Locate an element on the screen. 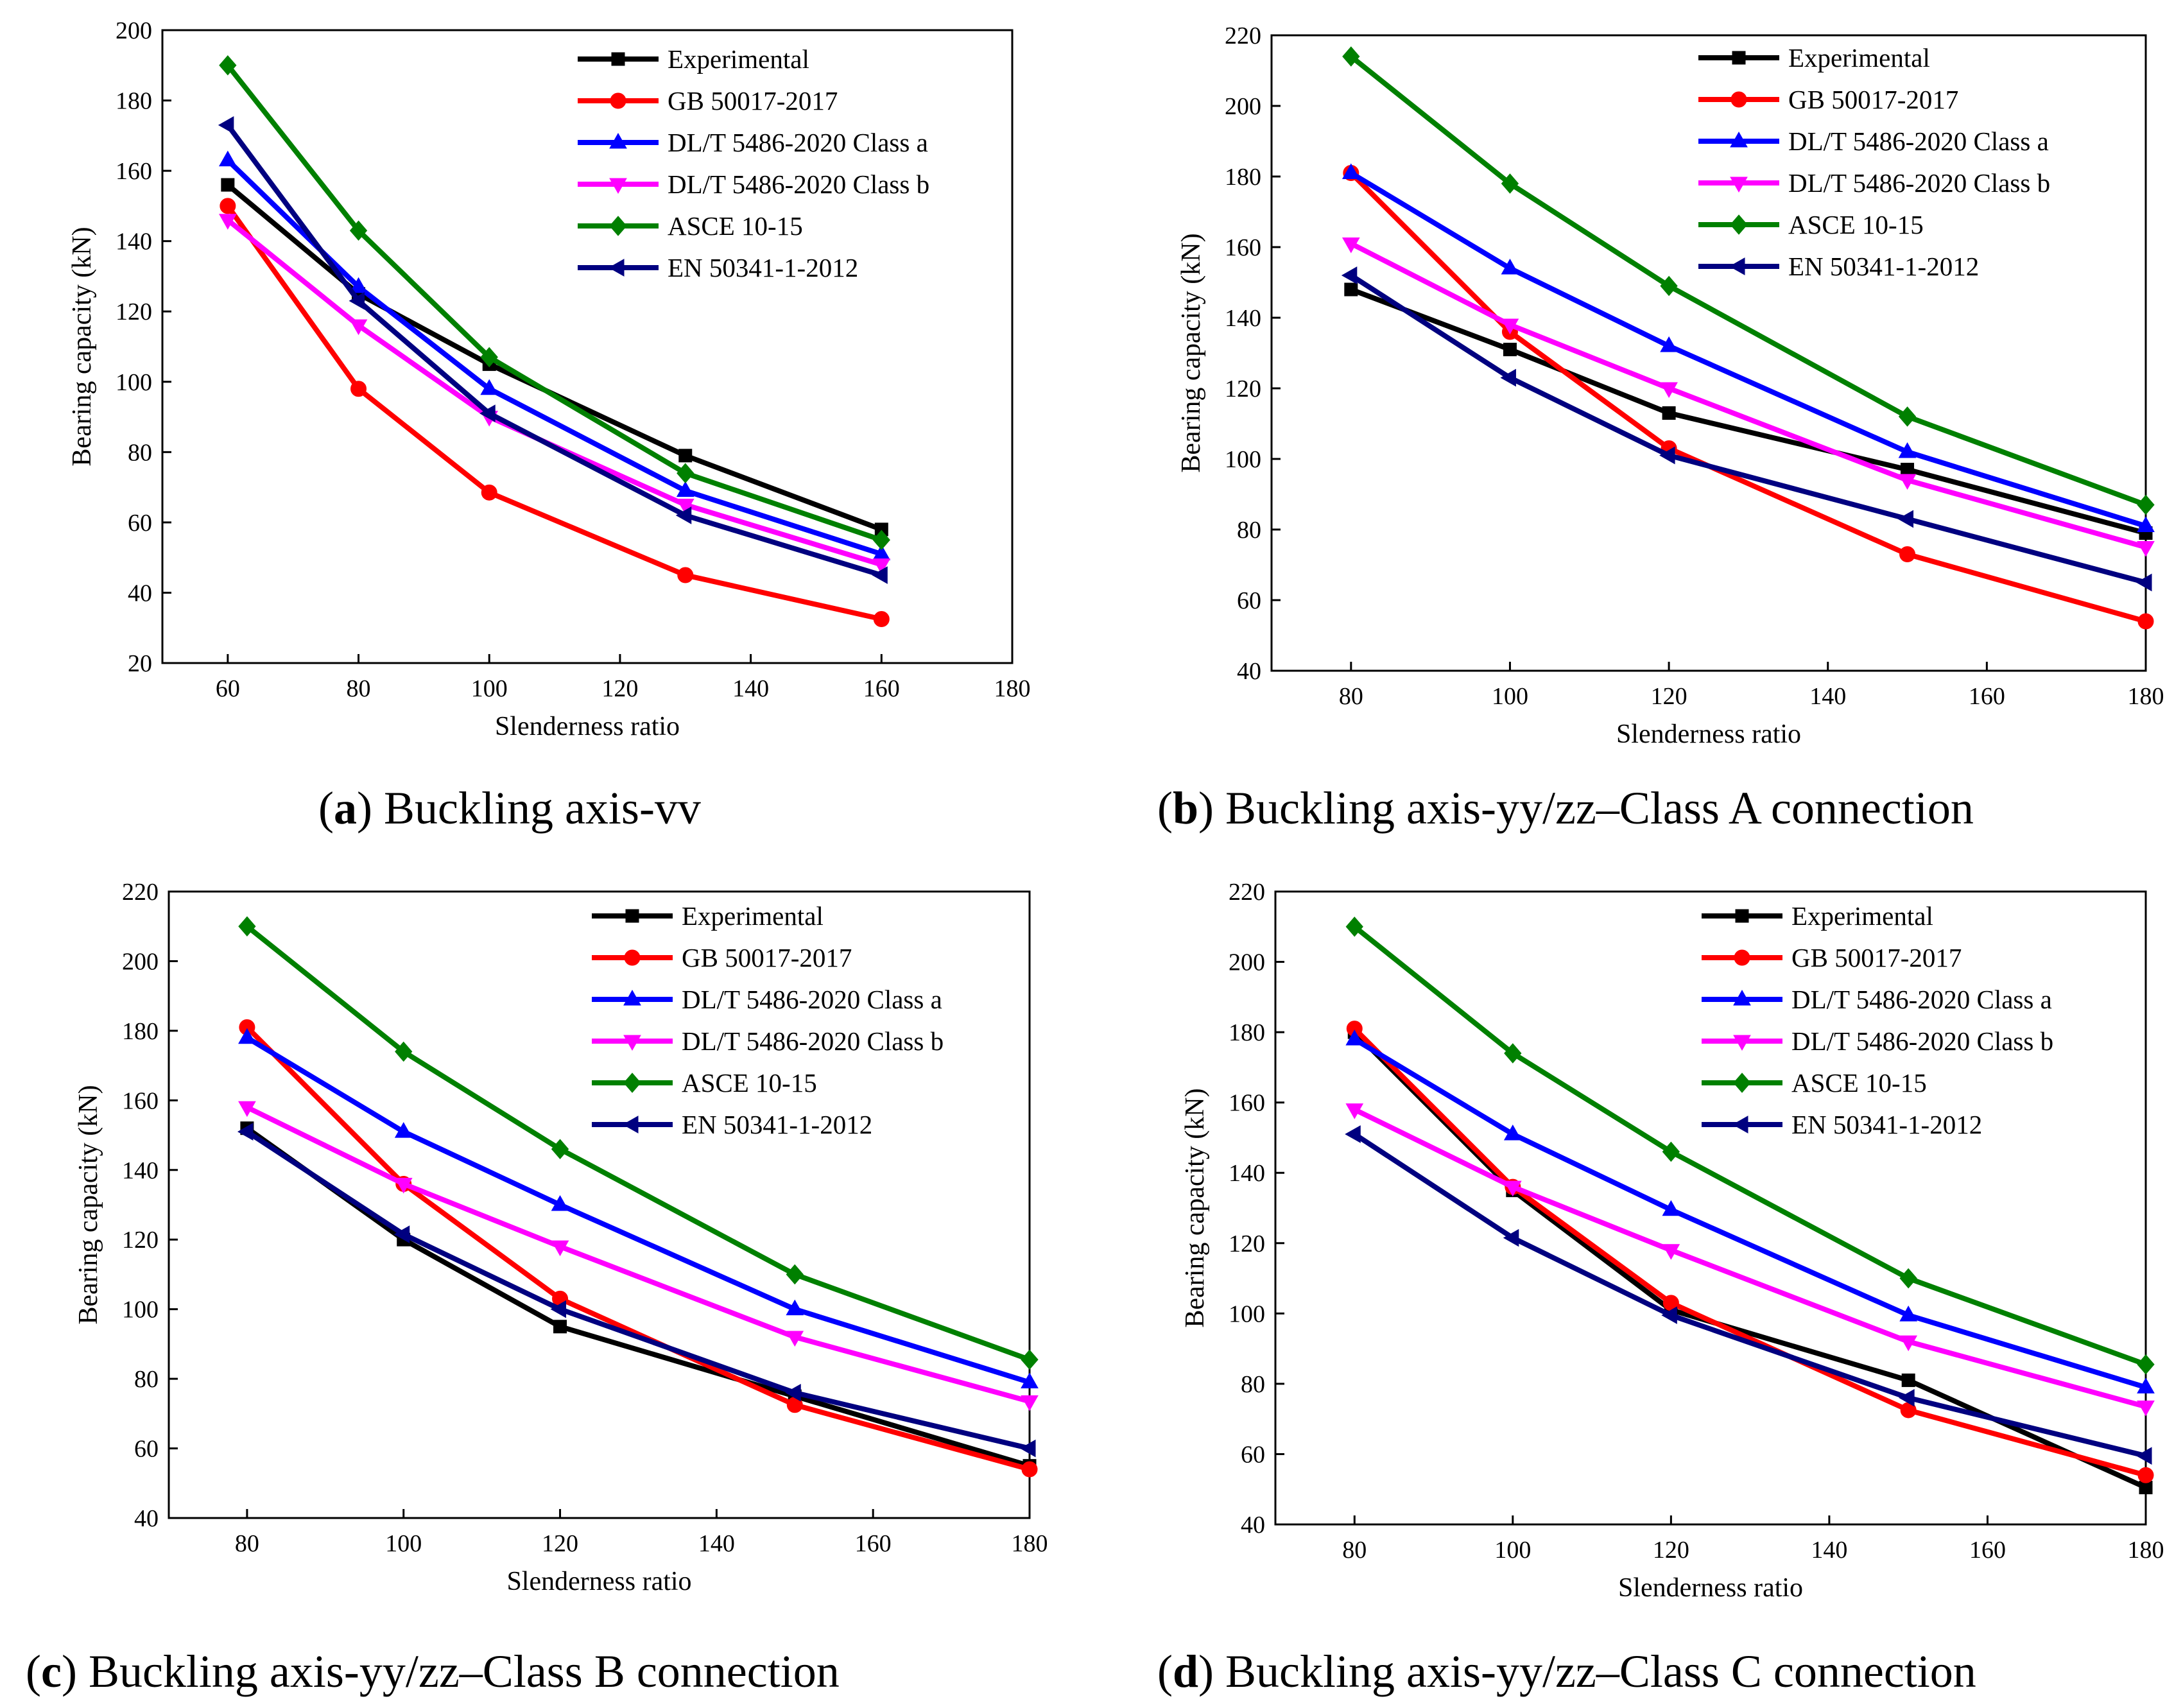 Image resolution: width=2183 pixels, height=1708 pixels. y-axis-title: Bearing capacity (kN) is located at coordinates (82, 346).